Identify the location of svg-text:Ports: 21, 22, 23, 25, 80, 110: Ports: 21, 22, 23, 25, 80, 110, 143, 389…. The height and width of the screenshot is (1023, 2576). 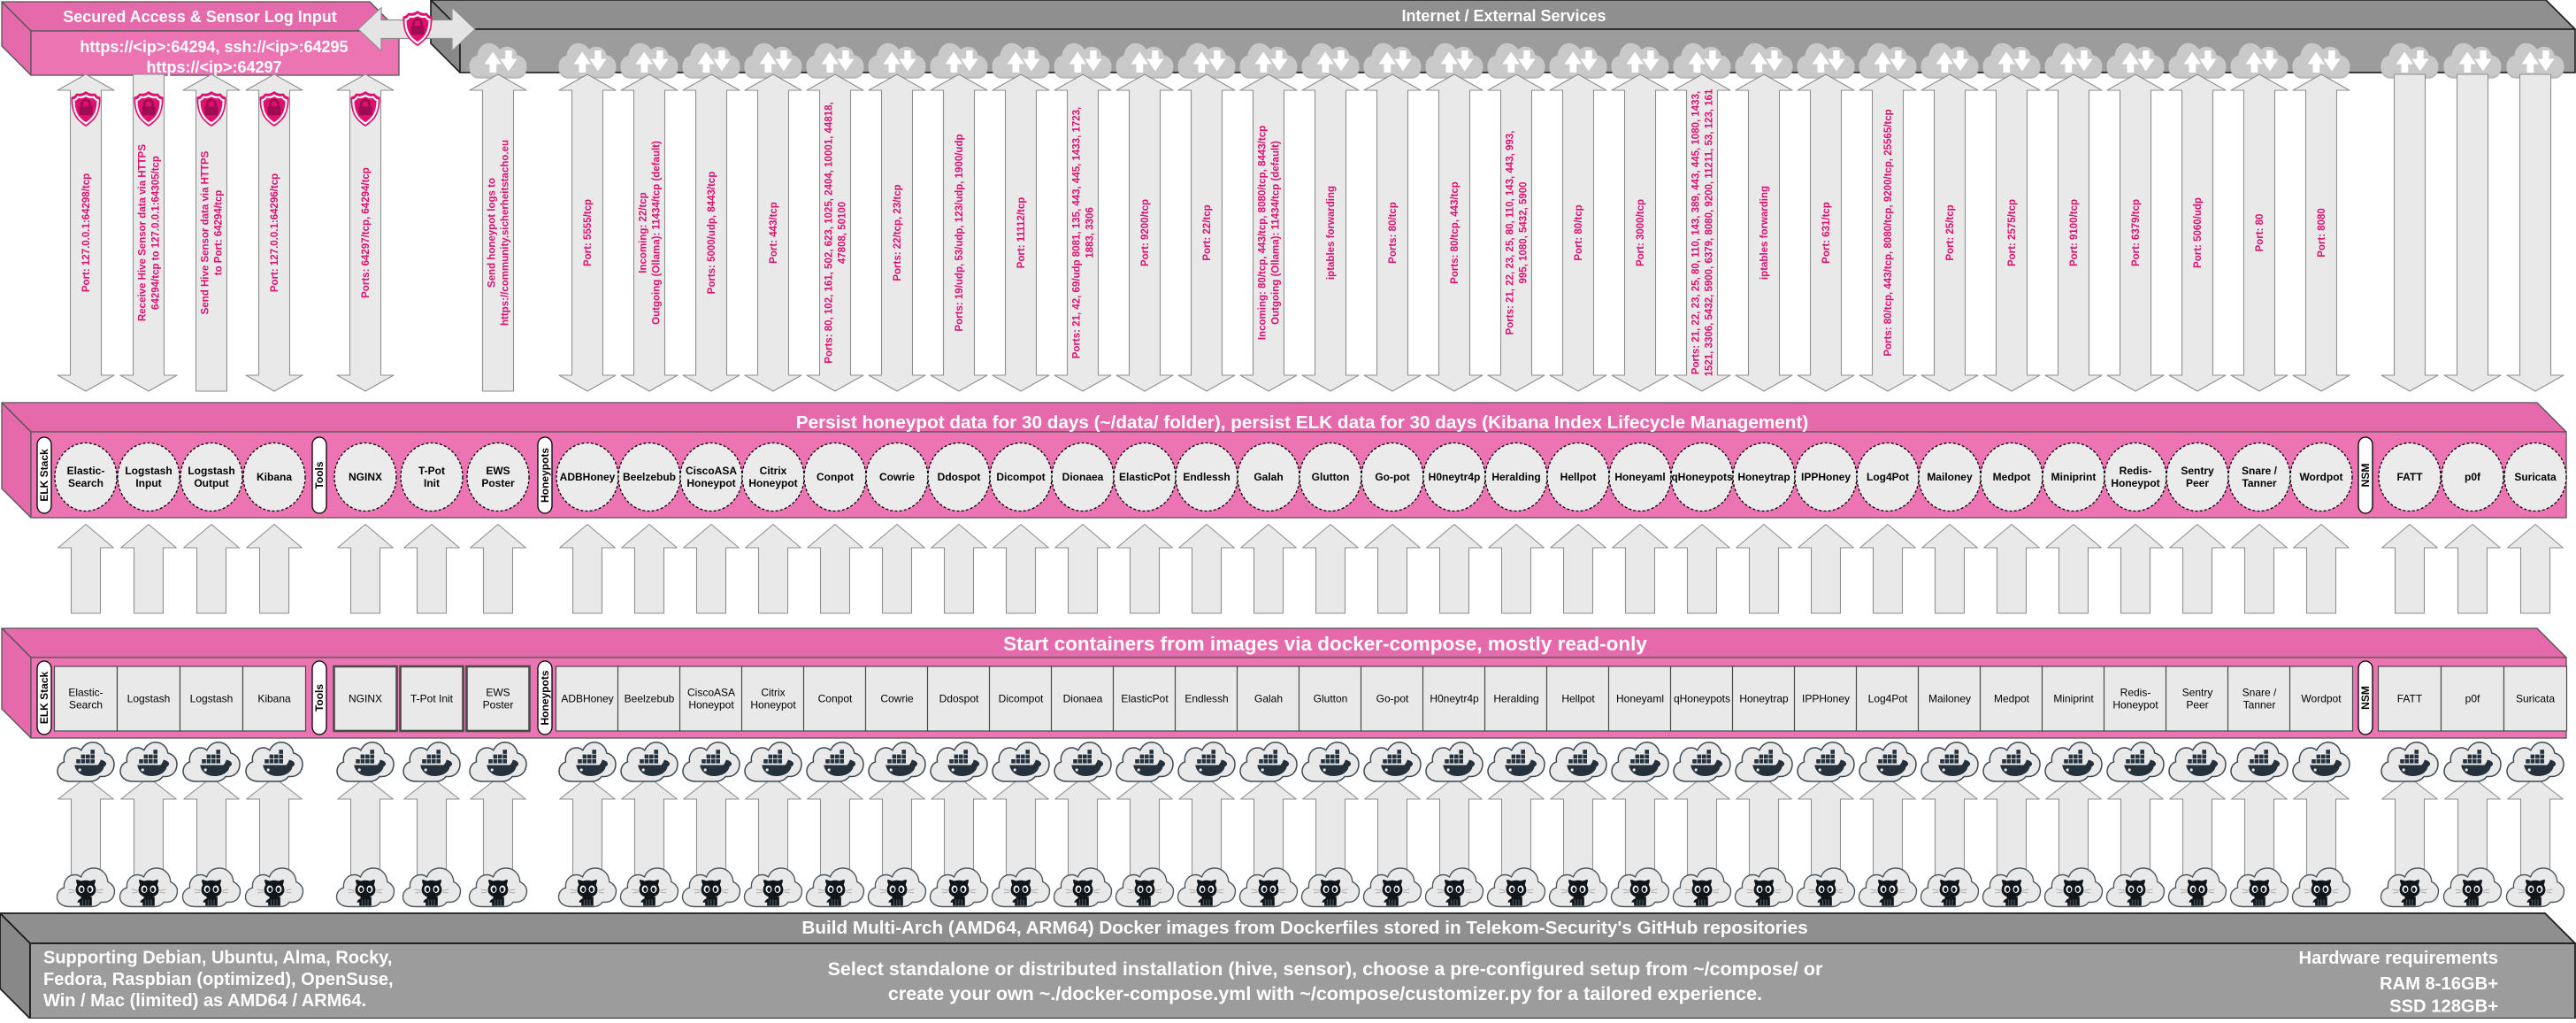
(1696, 232).